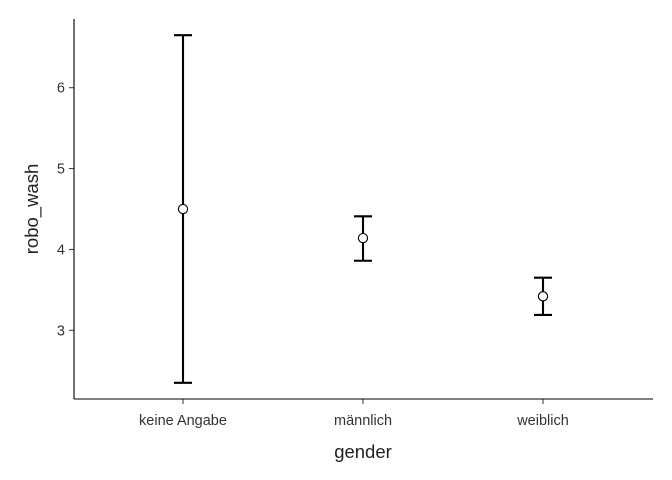 Image resolution: width=672 pixels, height=480 pixels. What do you see at coordinates (61, 331) in the screenshot?
I see `y-tick-label: 3` at bounding box center [61, 331].